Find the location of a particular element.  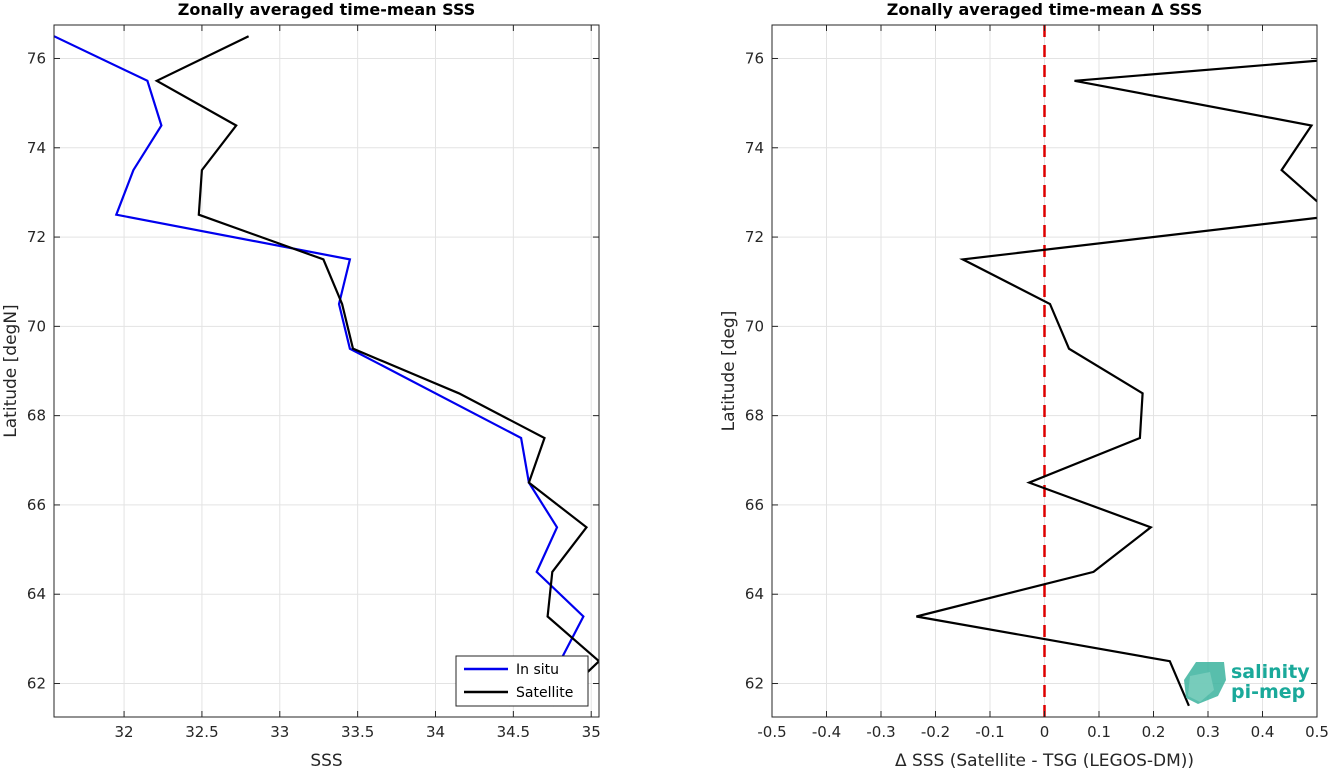

left-xtick-label: 34.5 is located at coordinates (513, 732).